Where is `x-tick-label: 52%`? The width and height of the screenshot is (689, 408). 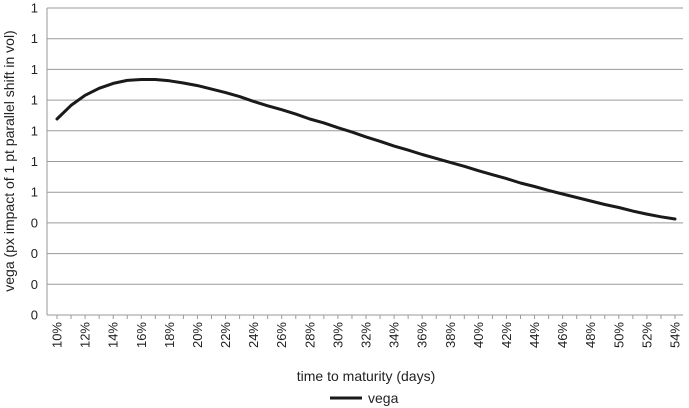 x-tick-label: 52% is located at coordinates (646, 335).